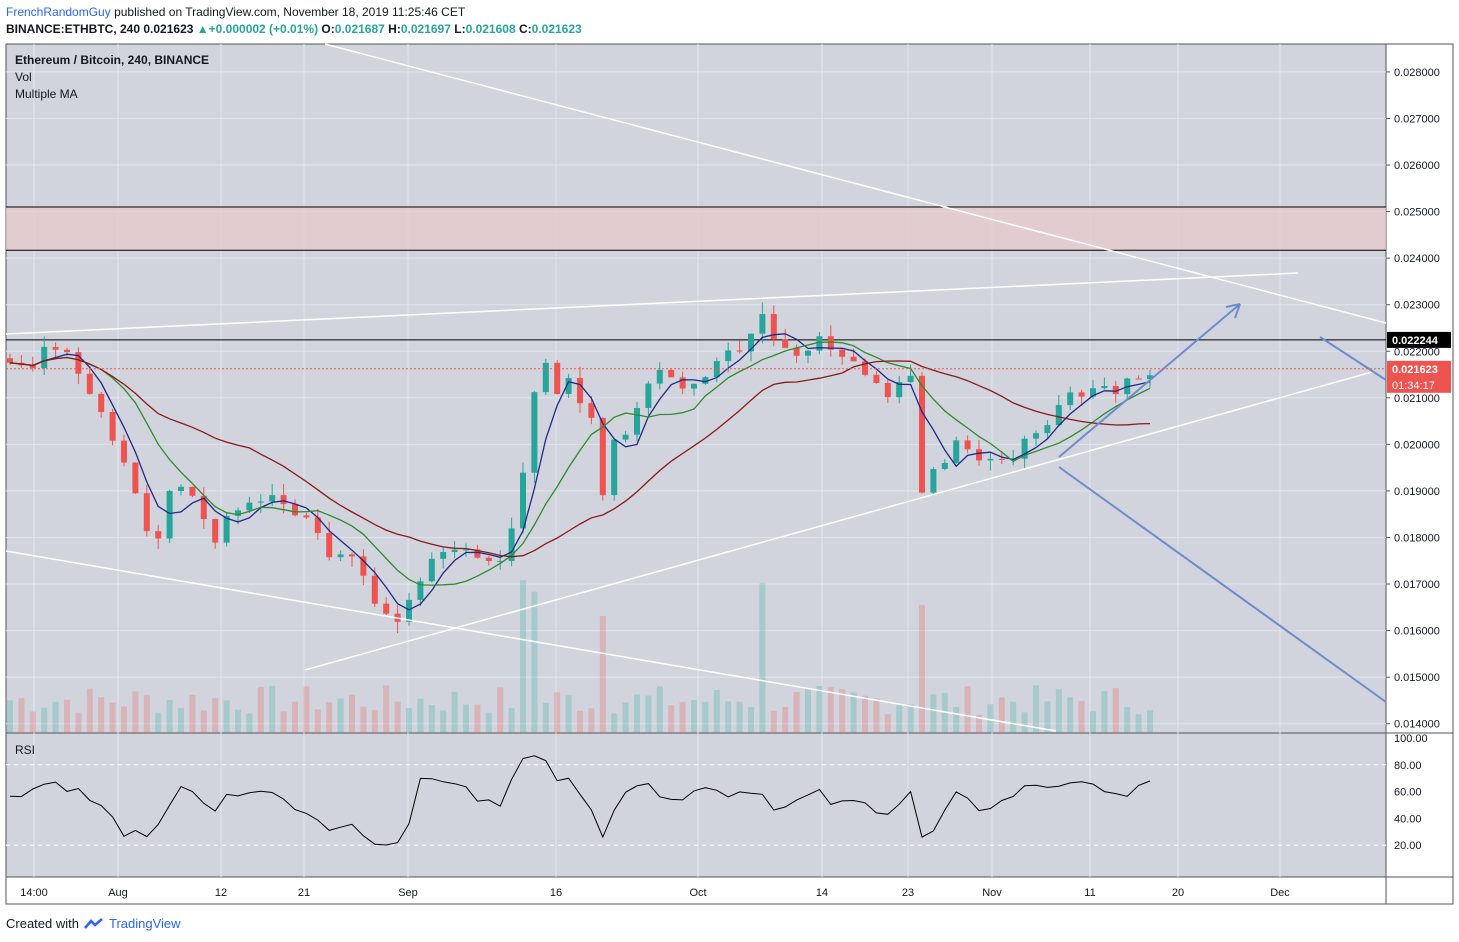 The height and width of the screenshot is (942, 1459). I want to click on chart-legend-title: Ethereum / Bitcoin, 240, BINANCE, so click(112, 60).